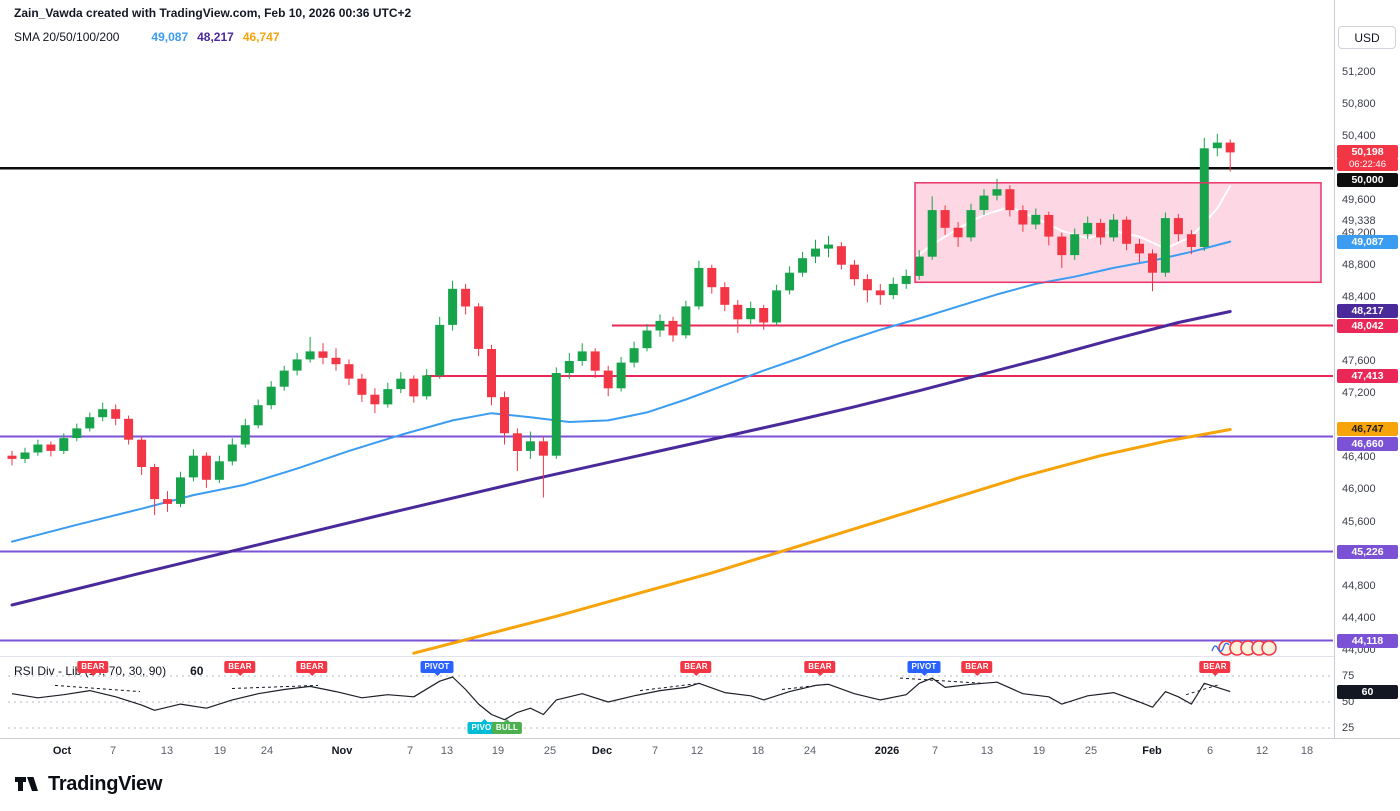 The image size is (1400, 811). I want to click on price-tick-label: 46,400, so click(1359, 457).